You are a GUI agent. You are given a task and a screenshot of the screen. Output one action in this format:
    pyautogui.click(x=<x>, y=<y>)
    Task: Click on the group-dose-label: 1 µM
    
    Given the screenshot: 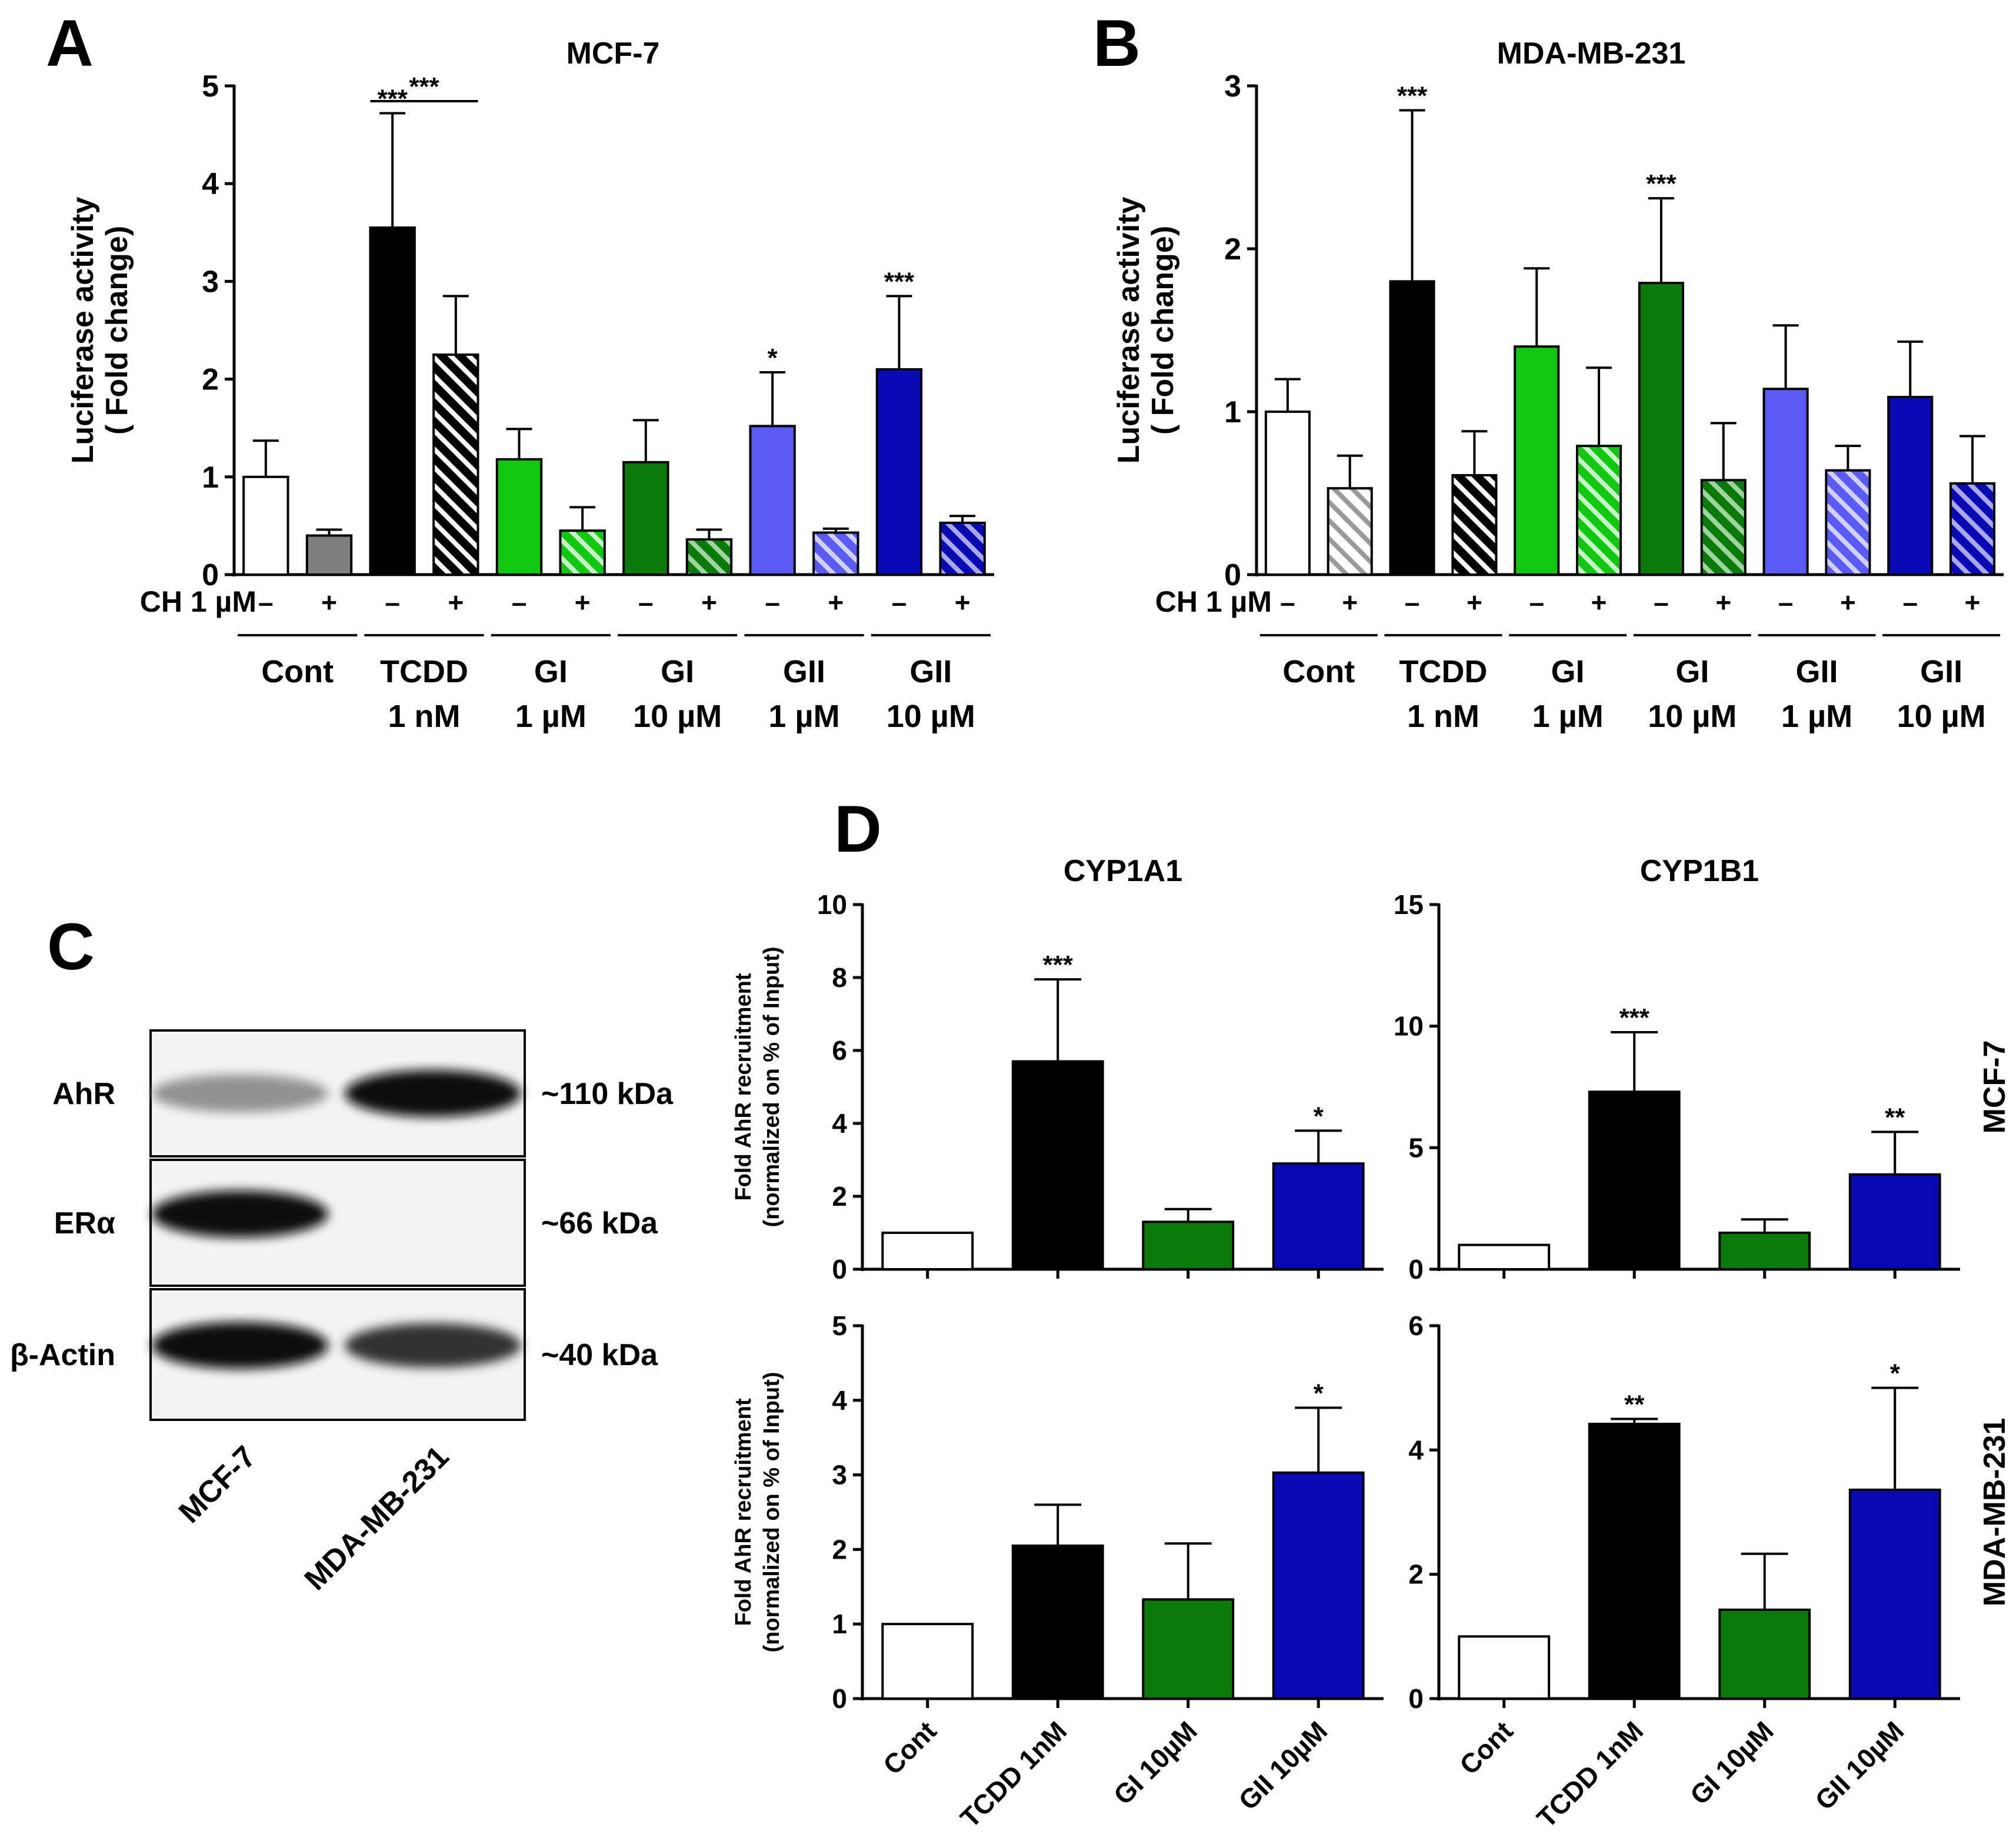 What is the action you would take?
    pyautogui.click(x=1568, y=716)
    